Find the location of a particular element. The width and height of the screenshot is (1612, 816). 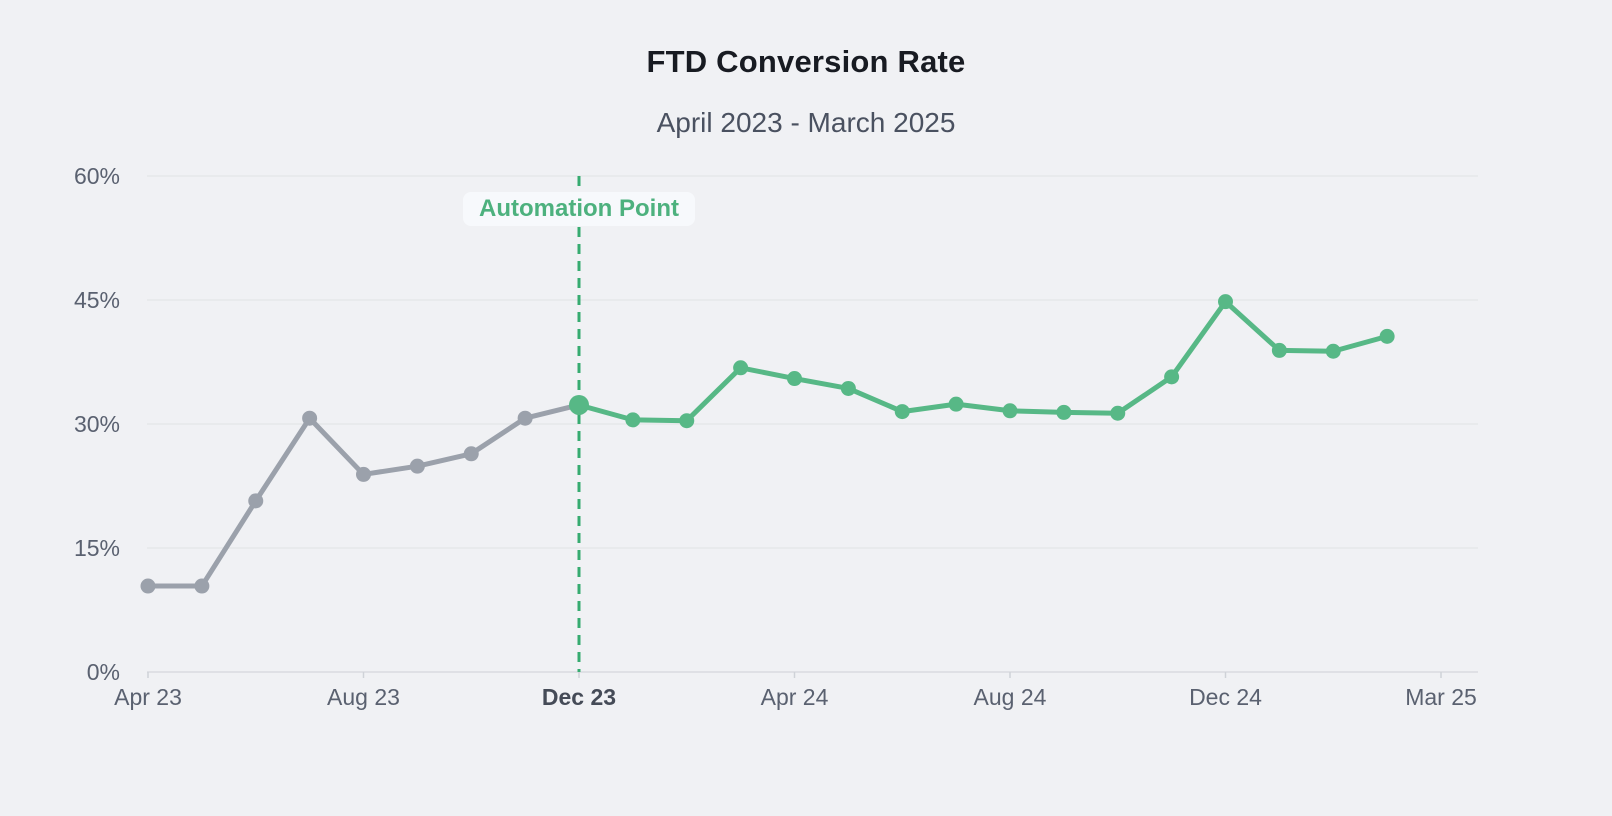

x-axis-label-Apr 23: Apr 23 is located at coordinates (148, 697).